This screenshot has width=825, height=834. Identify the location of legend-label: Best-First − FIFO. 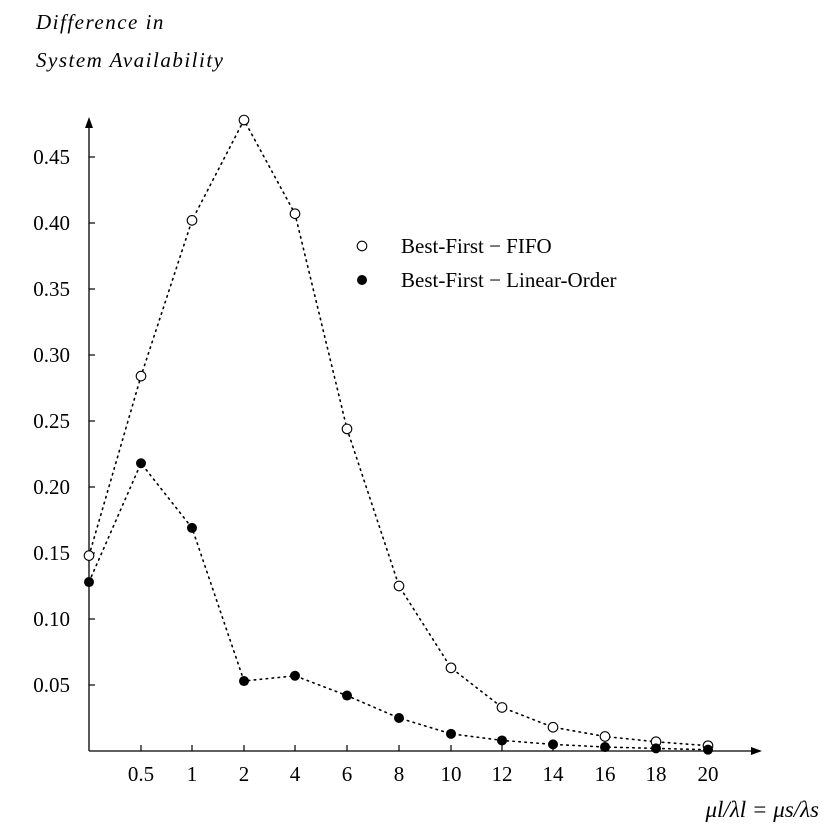
(476, 246).